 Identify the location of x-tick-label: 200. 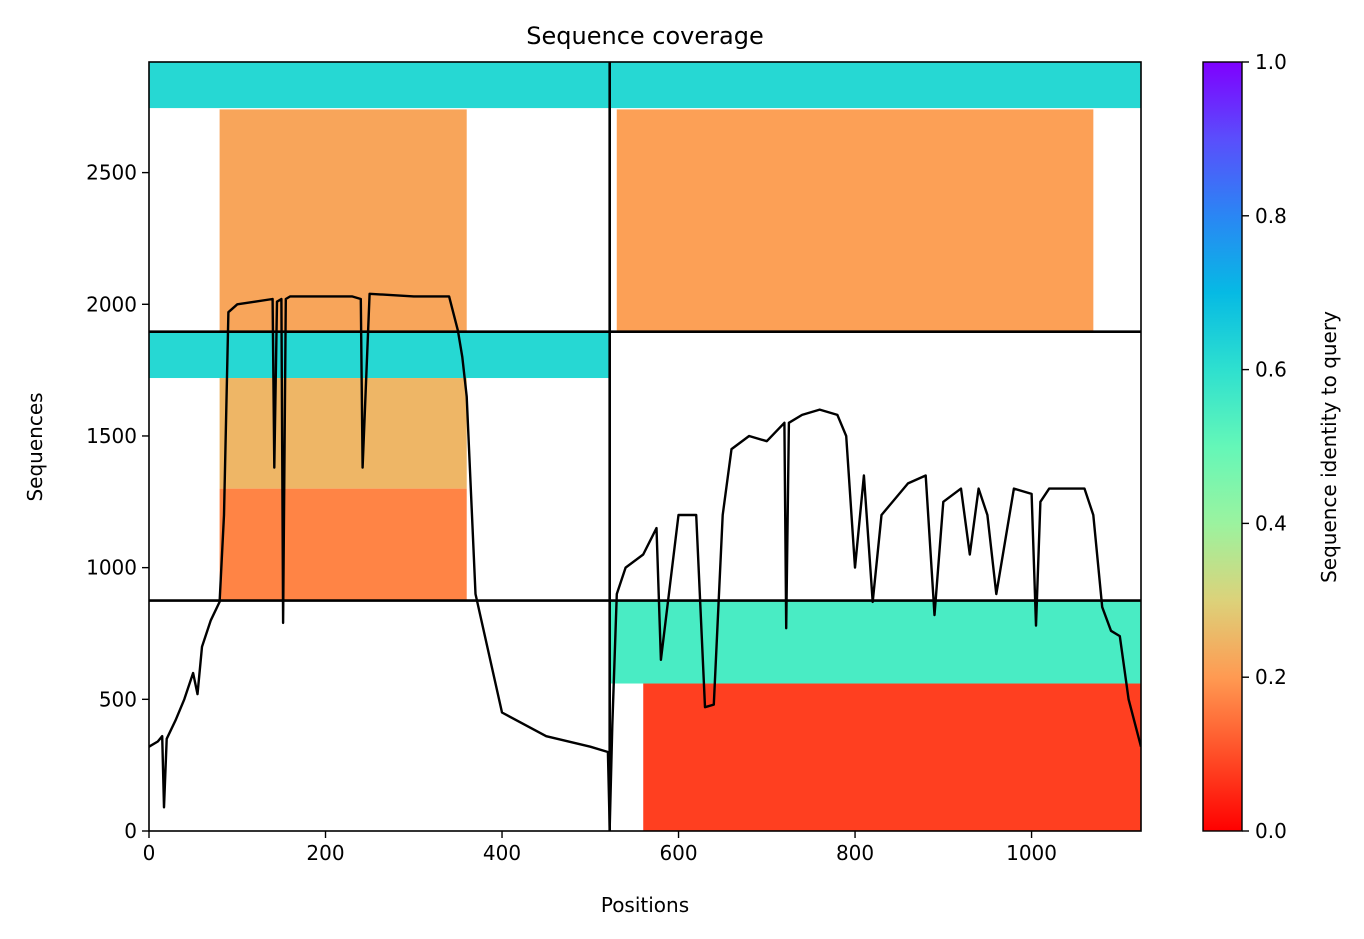
(325, 853).